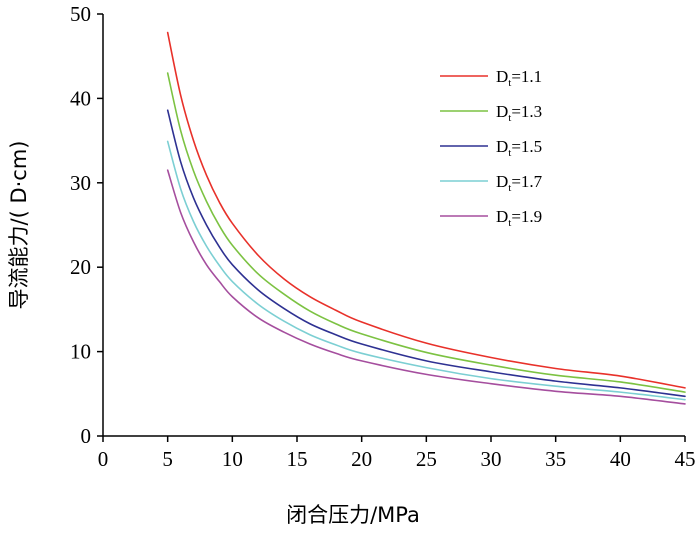 The width and height of the screenshot is (700, 541). I want to click on legend-label: Dt=1.5, so click(519, 148).